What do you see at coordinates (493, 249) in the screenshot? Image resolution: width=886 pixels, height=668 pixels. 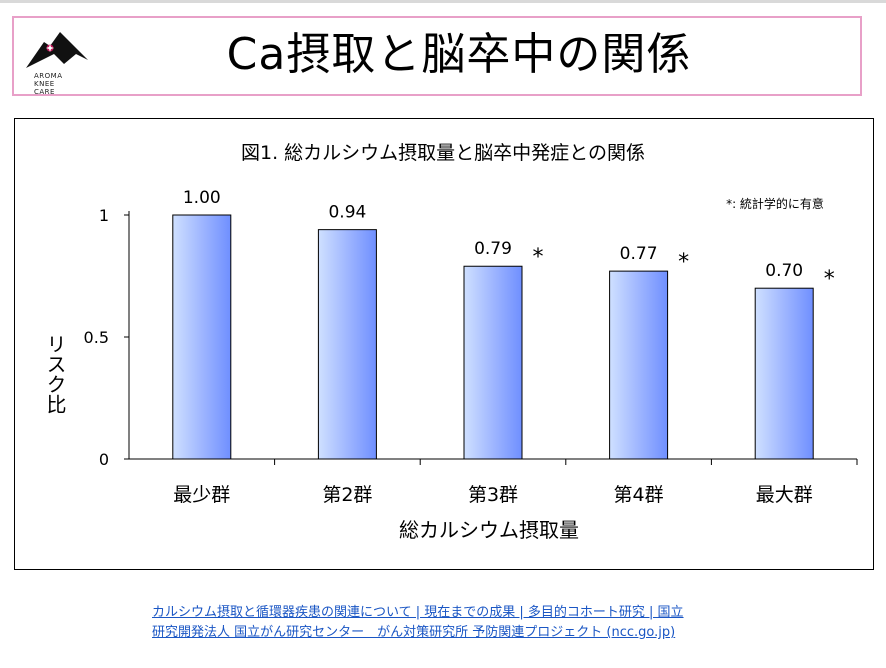 I see `data-label: 0.79` at bounding box center [493, 249].